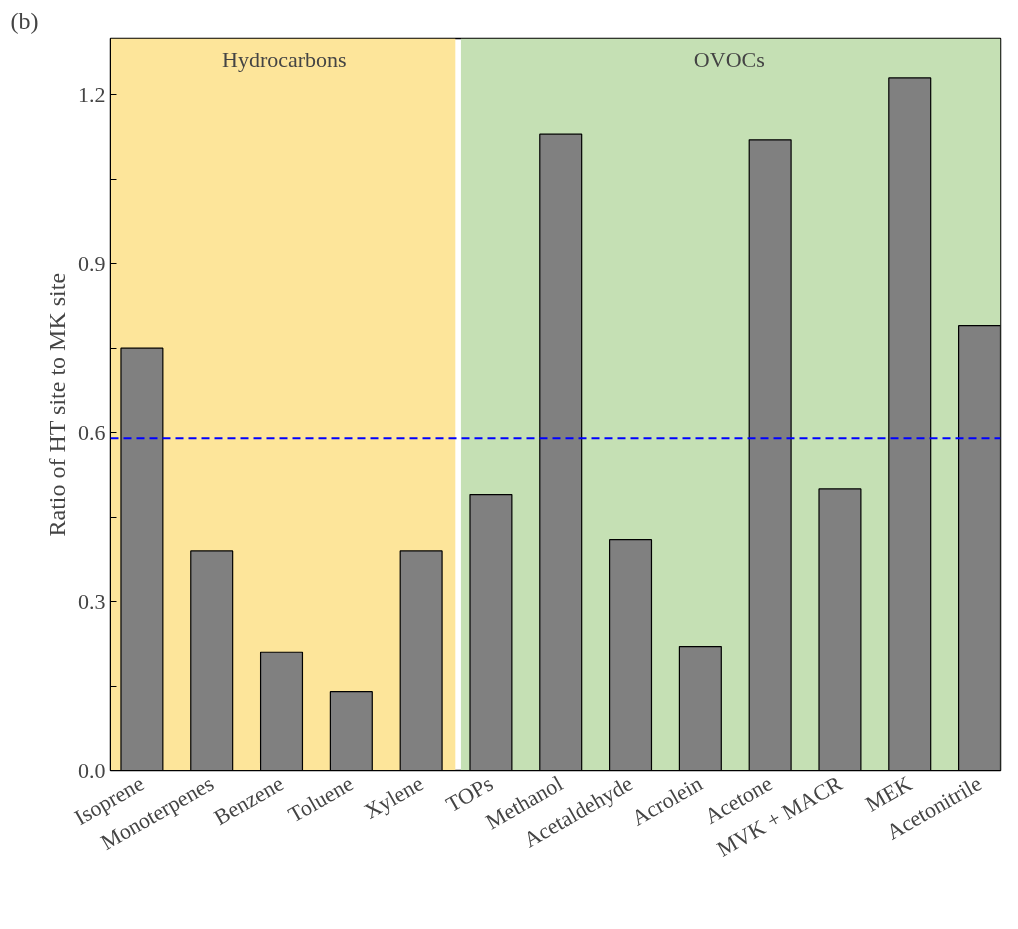 Image resolution: width=1018 pixels, height=929 pixels. What do you see at coordinates (92, 94) in the screenshot?
I see `y-tick-label: 1.2` at bounding box center [92, 94].